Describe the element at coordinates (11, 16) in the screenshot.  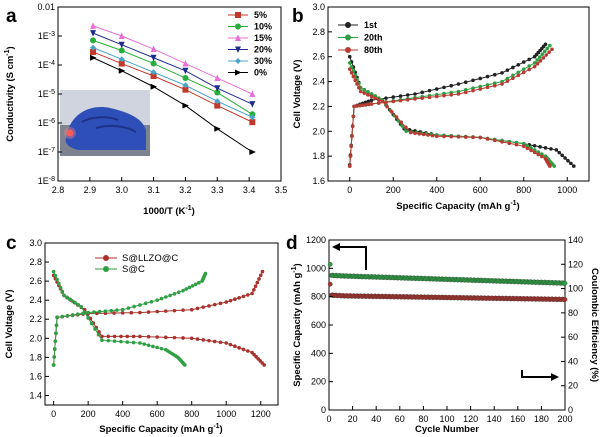
I see `panel-label-a: a` at that location.